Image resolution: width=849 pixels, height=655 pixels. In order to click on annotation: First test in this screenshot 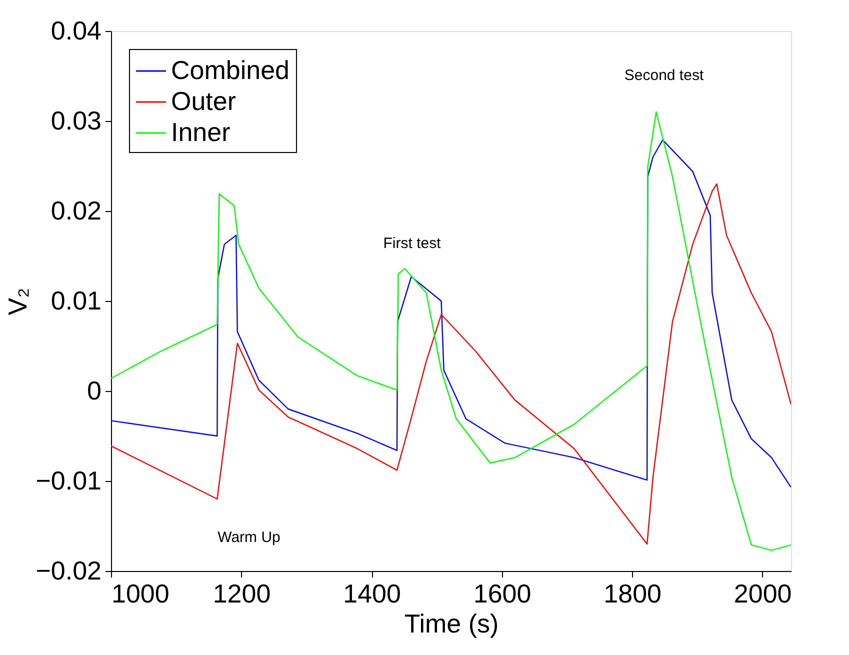, I will do `click(412, 243)`.